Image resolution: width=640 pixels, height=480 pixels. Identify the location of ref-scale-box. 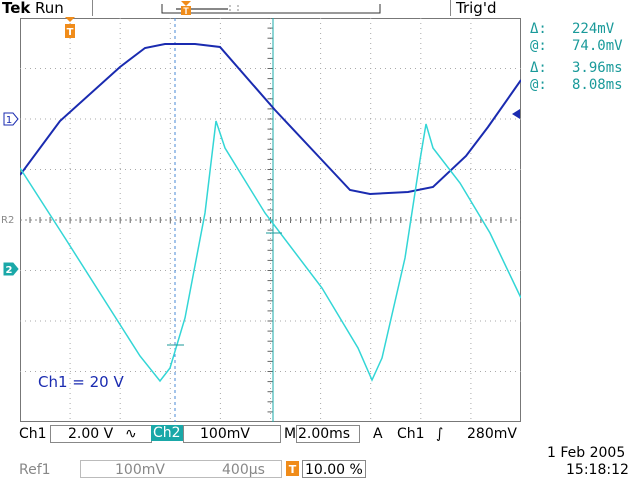
(181, 469).